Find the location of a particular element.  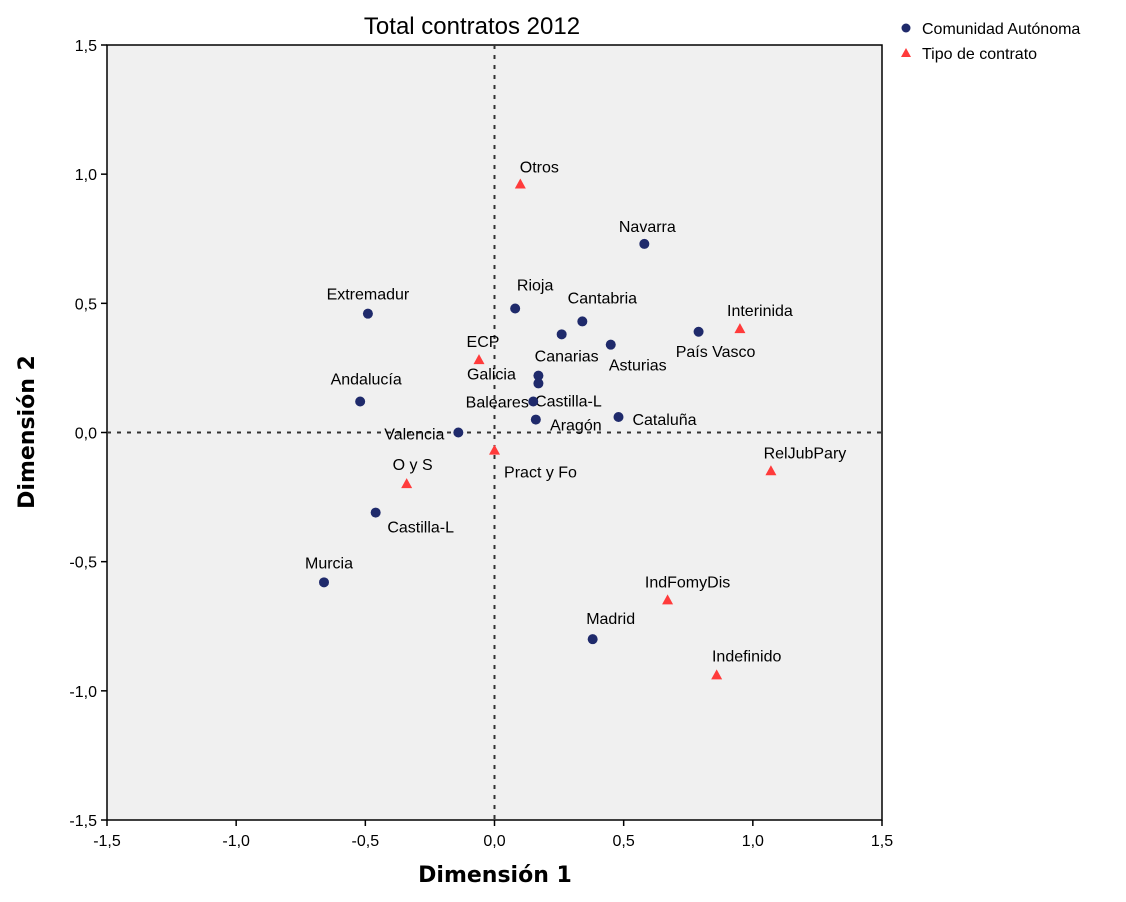

point-label: Valencia is located at coordinates (414, 435).